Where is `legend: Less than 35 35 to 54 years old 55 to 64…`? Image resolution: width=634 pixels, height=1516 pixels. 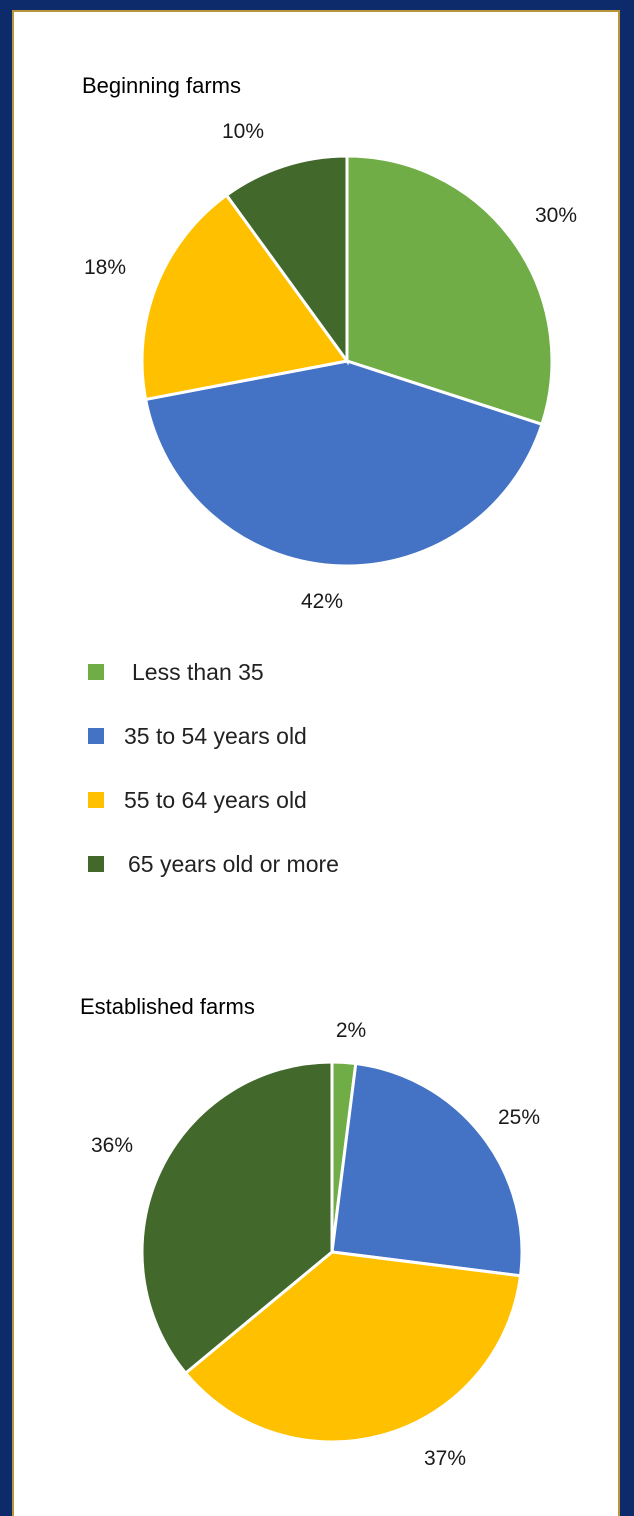 legend: Less than 35 35 to 54 years old 55 to 64… is located at coordinates (278, 768).